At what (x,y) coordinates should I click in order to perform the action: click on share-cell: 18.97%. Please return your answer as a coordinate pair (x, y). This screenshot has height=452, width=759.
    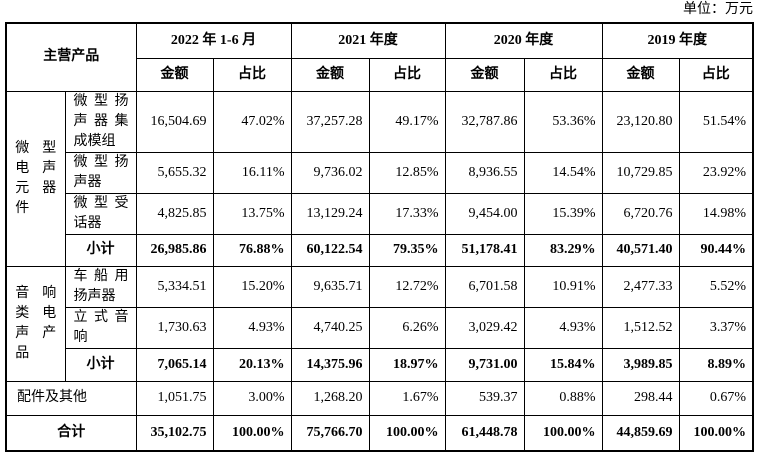
    Looking at the image, I should click on (407, 364).